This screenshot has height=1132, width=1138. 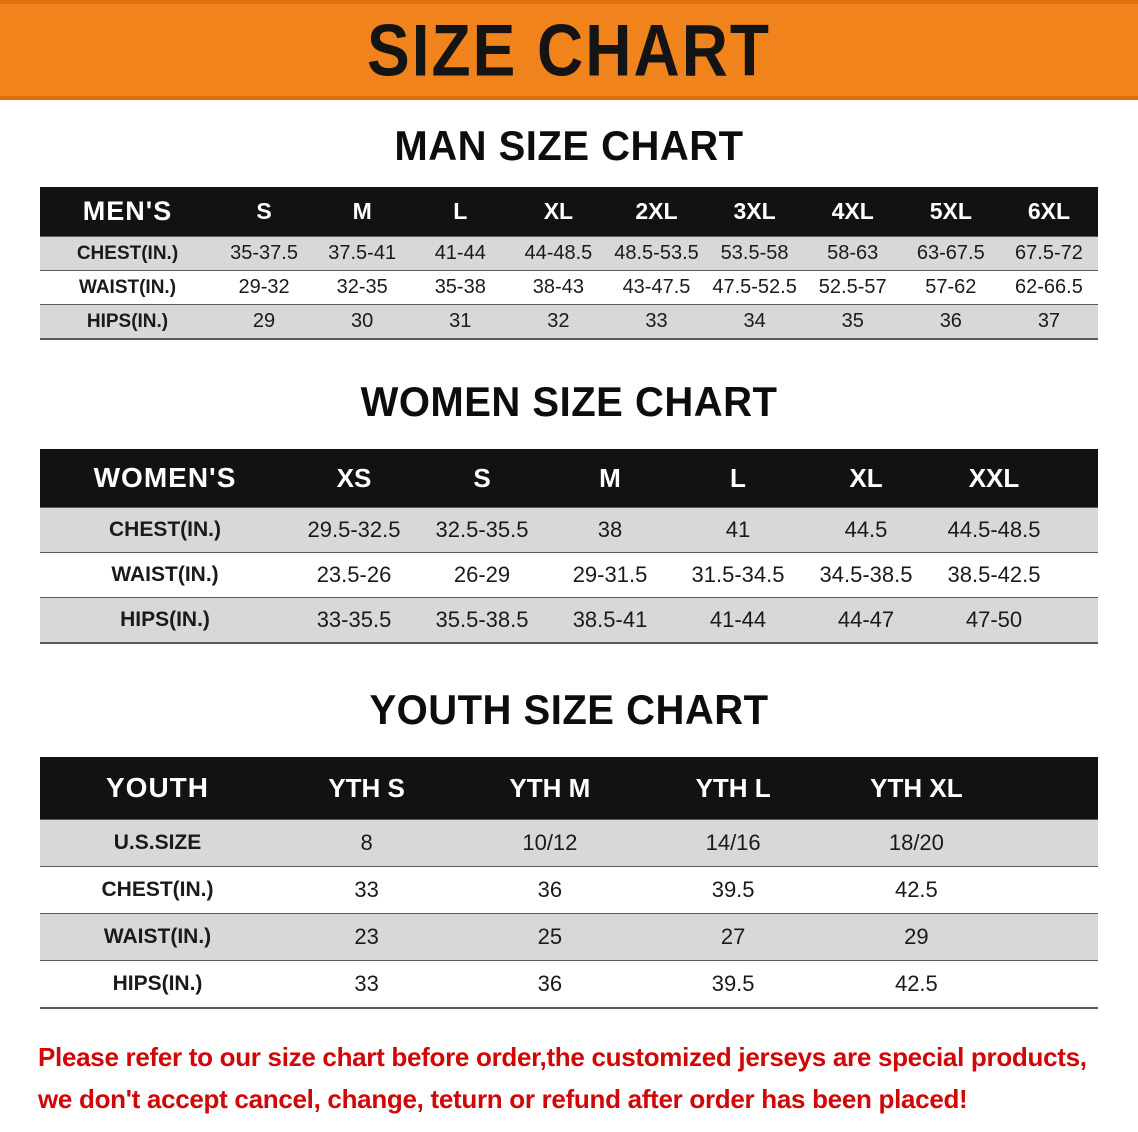 I want to click on table-head: YOUTH YTH S YTH M YTH L YTH XL, so click(x=569, y=788).